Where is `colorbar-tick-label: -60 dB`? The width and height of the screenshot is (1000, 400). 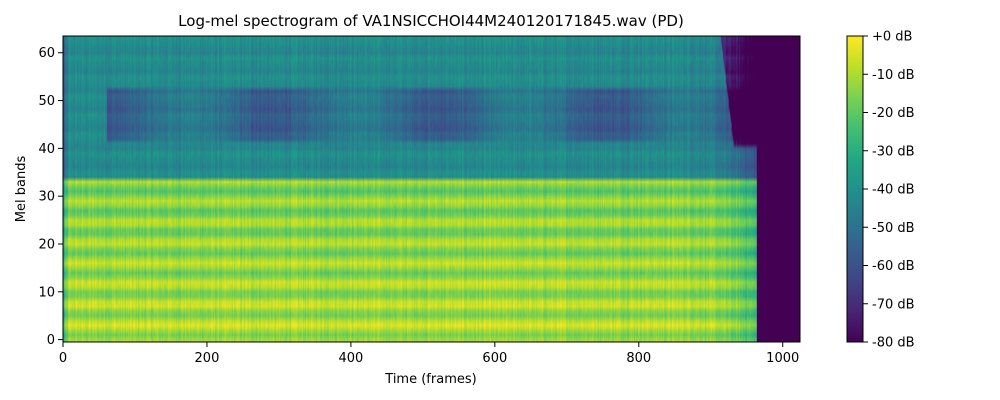 colorbar-tick-label: -60 dB is located at coordinates (893, 266).